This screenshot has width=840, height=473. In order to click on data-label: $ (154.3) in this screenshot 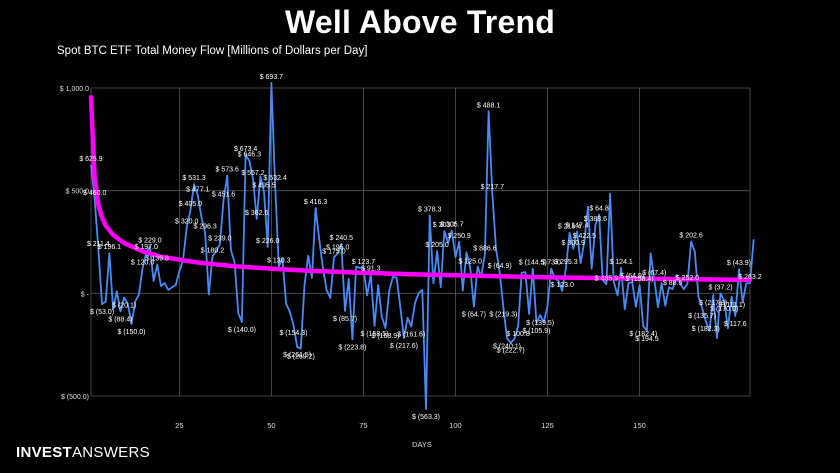, I will do `click(293, 333)`.